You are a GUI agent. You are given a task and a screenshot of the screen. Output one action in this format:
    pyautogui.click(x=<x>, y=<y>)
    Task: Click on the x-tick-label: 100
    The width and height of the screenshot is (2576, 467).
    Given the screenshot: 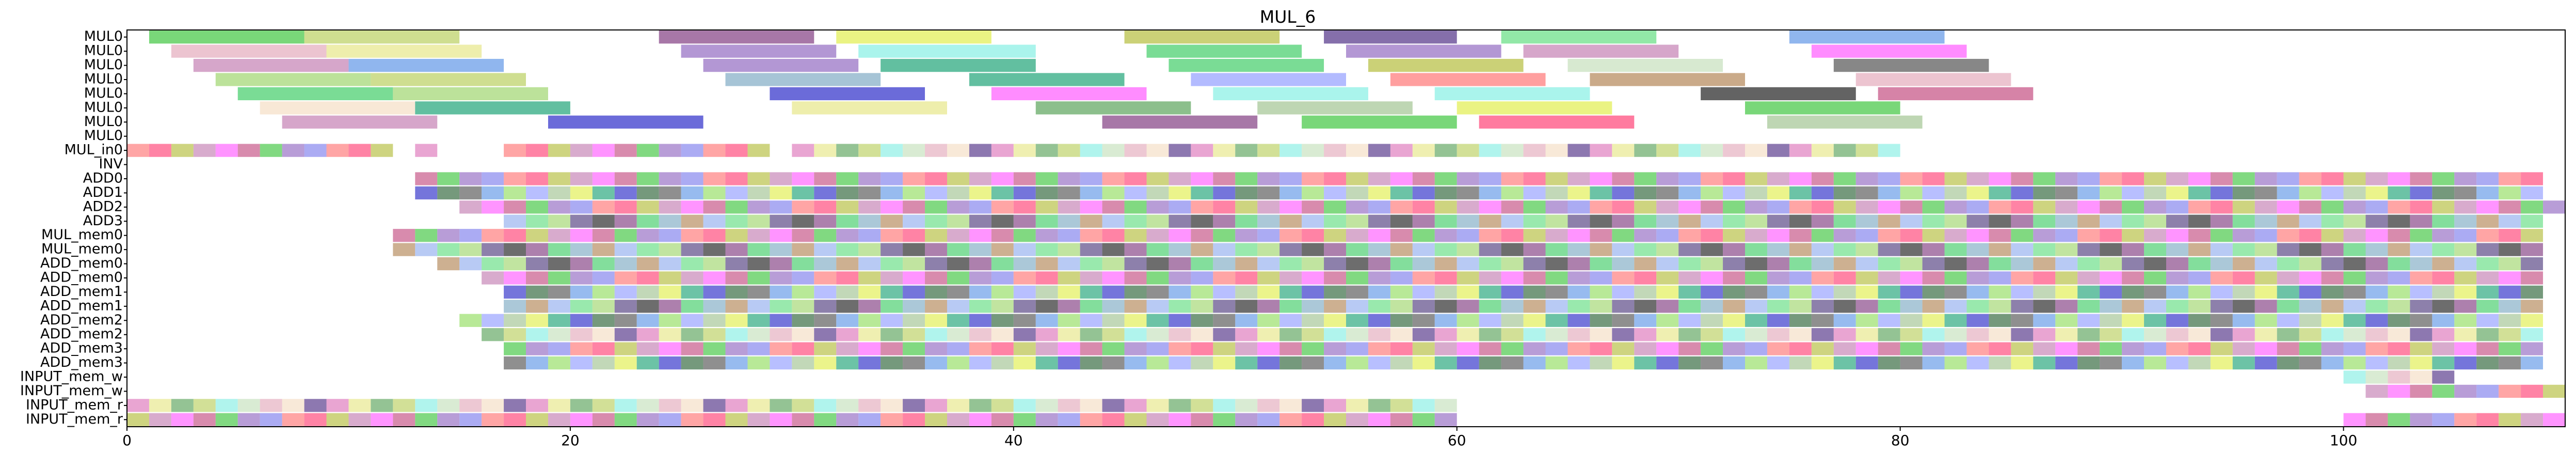 What is the action you would take?
    pyautogui.click(x=2343, y=440)
    